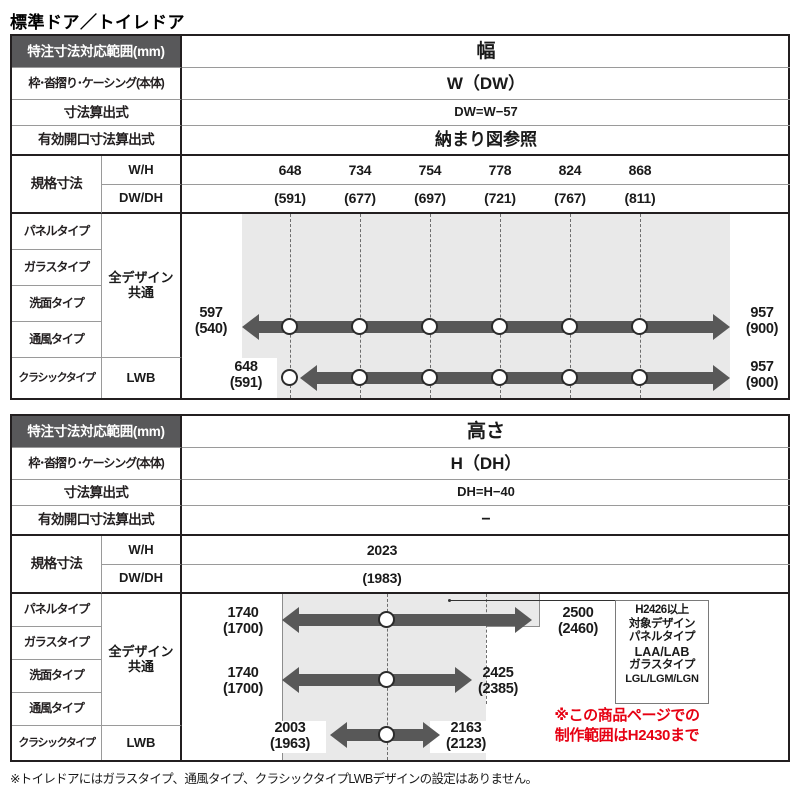 This screenshot has width=800, height=800. Describe the element at coordinates (246, 382) in the screenshot. I see `value-sub: (591)` at that location.